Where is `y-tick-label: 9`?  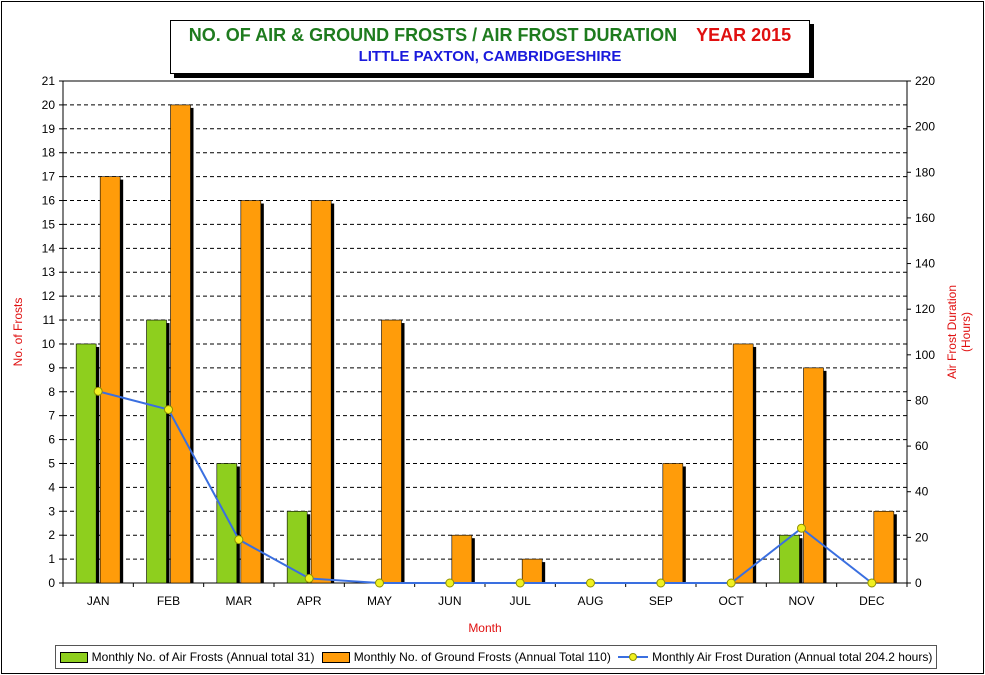 y-tick-label: 9 is located at coordinates (51, 368).